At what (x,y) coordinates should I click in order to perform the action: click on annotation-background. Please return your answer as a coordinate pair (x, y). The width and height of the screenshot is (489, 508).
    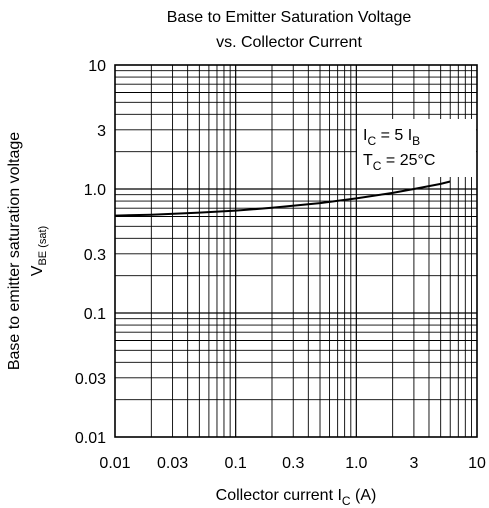
    Looking at the image, I should click on (416, 148).